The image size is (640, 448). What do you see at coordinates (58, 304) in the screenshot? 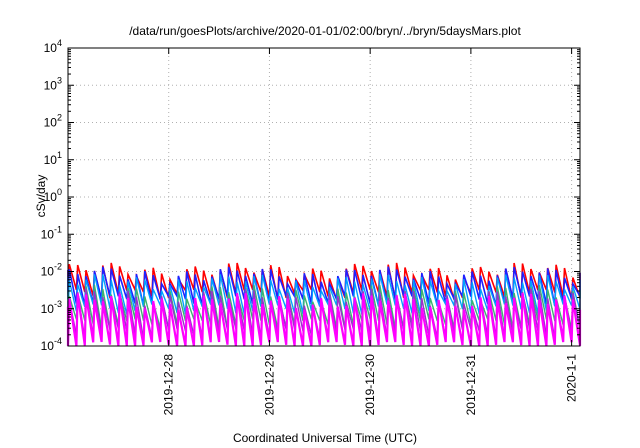
I see `y-tick-exponent: -3` at bounding box center [58, 304].